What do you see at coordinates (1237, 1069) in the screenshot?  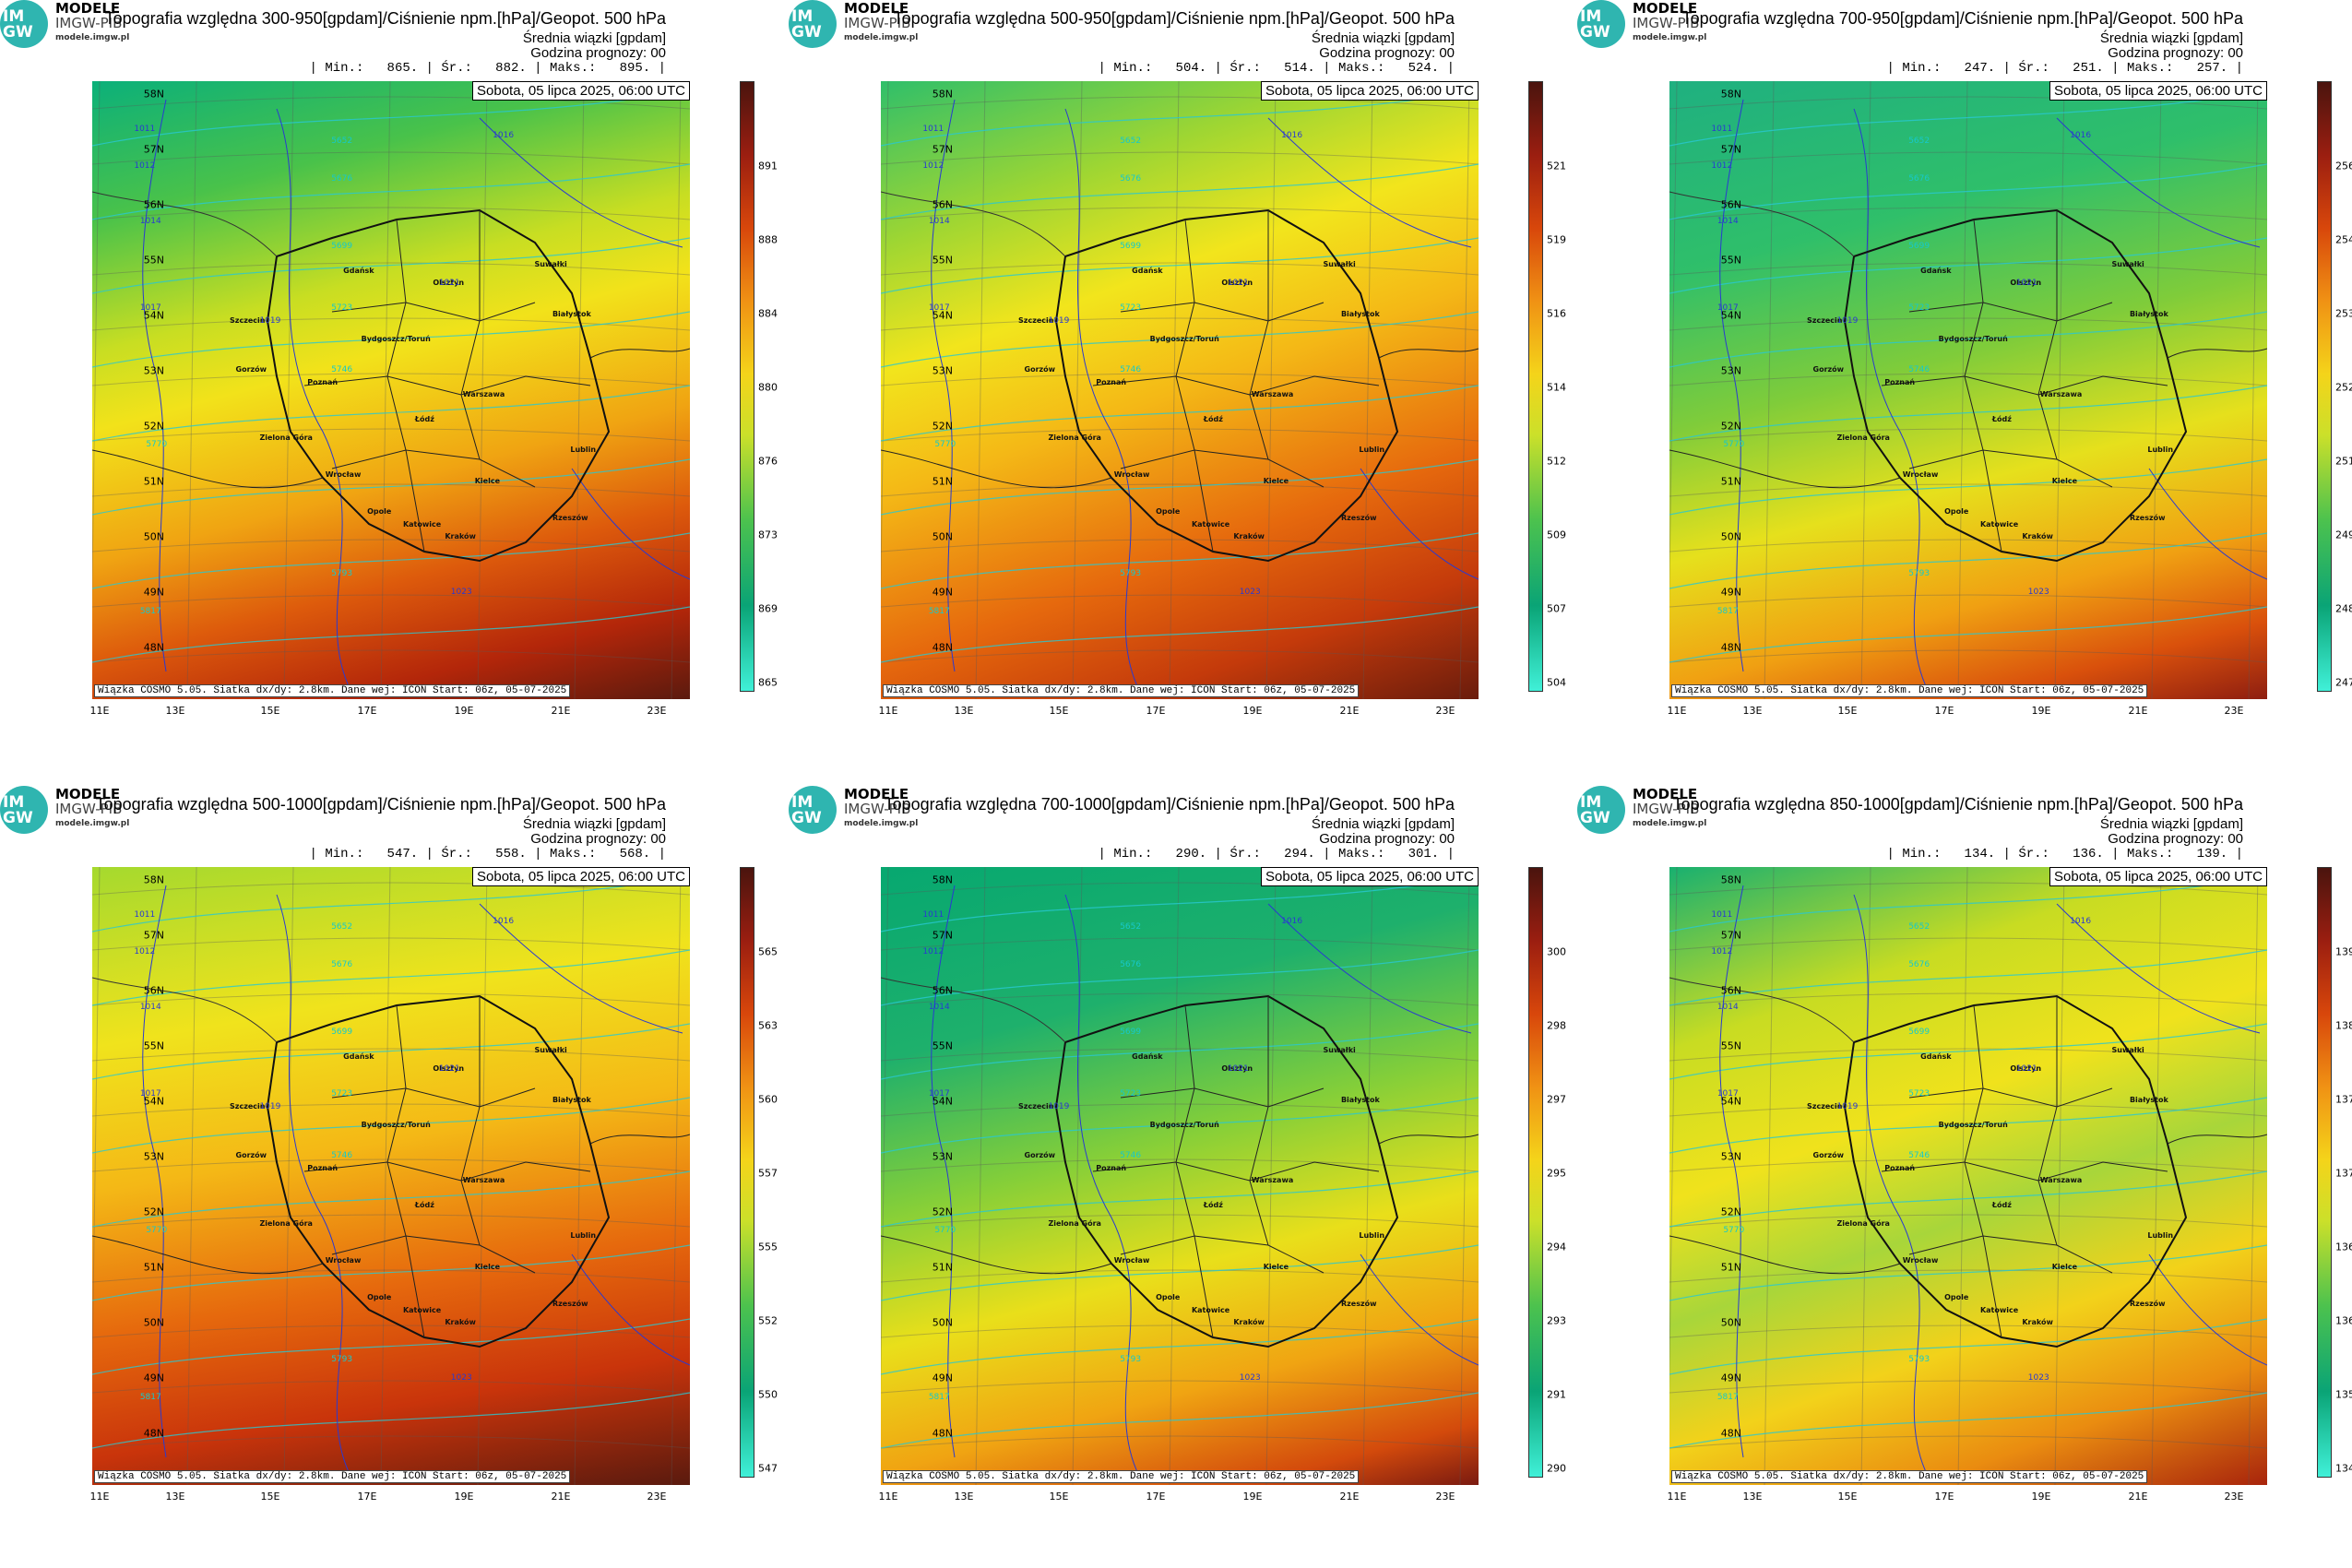 I see `city-label: Olsztyn` at bounding box center [1237, 1069].